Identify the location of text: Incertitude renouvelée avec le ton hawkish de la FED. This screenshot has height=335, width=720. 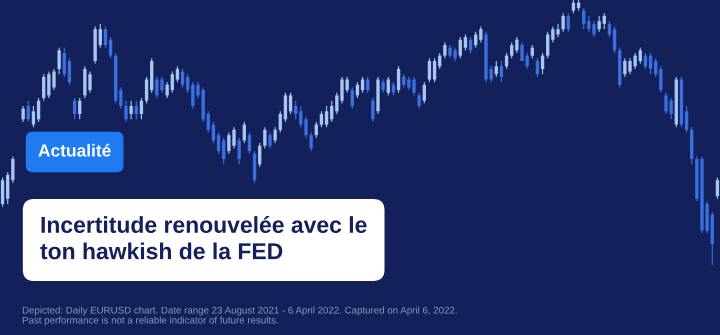
(203, 238).